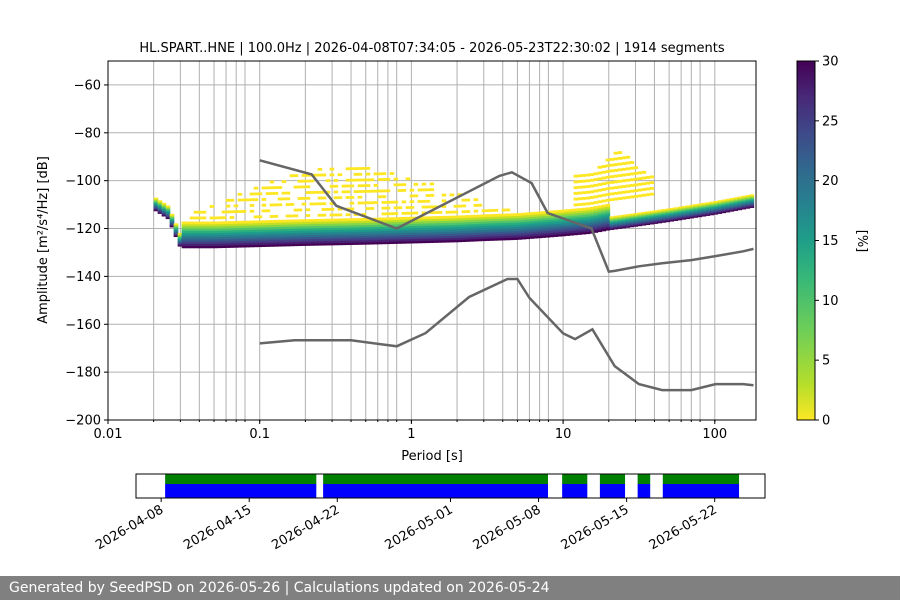 This screenshot has height=600, width=900. Describe the element at coordinates (644, 479) in the screenshot. I see `coverage-segment` at that location.